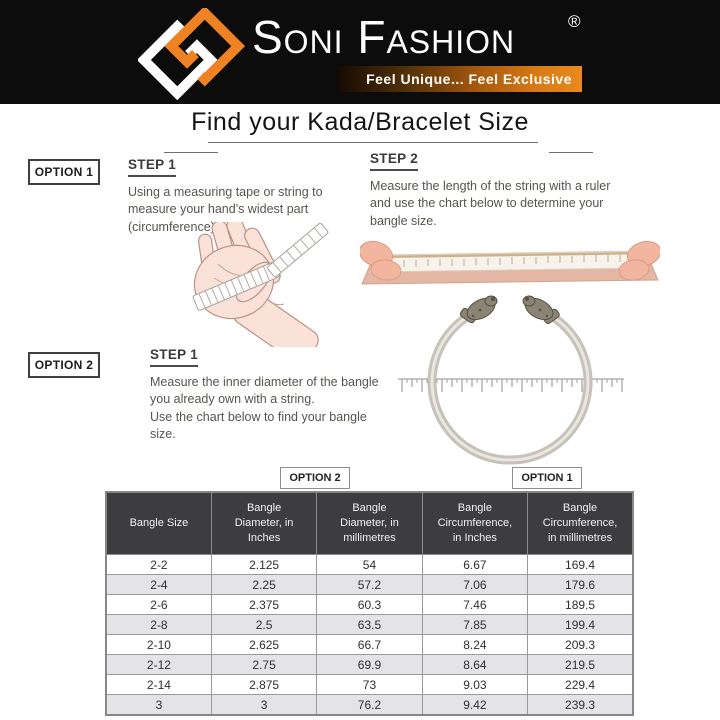 The width and height of the screenshot is (720, 720). What do you see at coordinates (475, 624) in the screenshot?
I see `size-cell: 7.85` at bounding box center [475, 624].